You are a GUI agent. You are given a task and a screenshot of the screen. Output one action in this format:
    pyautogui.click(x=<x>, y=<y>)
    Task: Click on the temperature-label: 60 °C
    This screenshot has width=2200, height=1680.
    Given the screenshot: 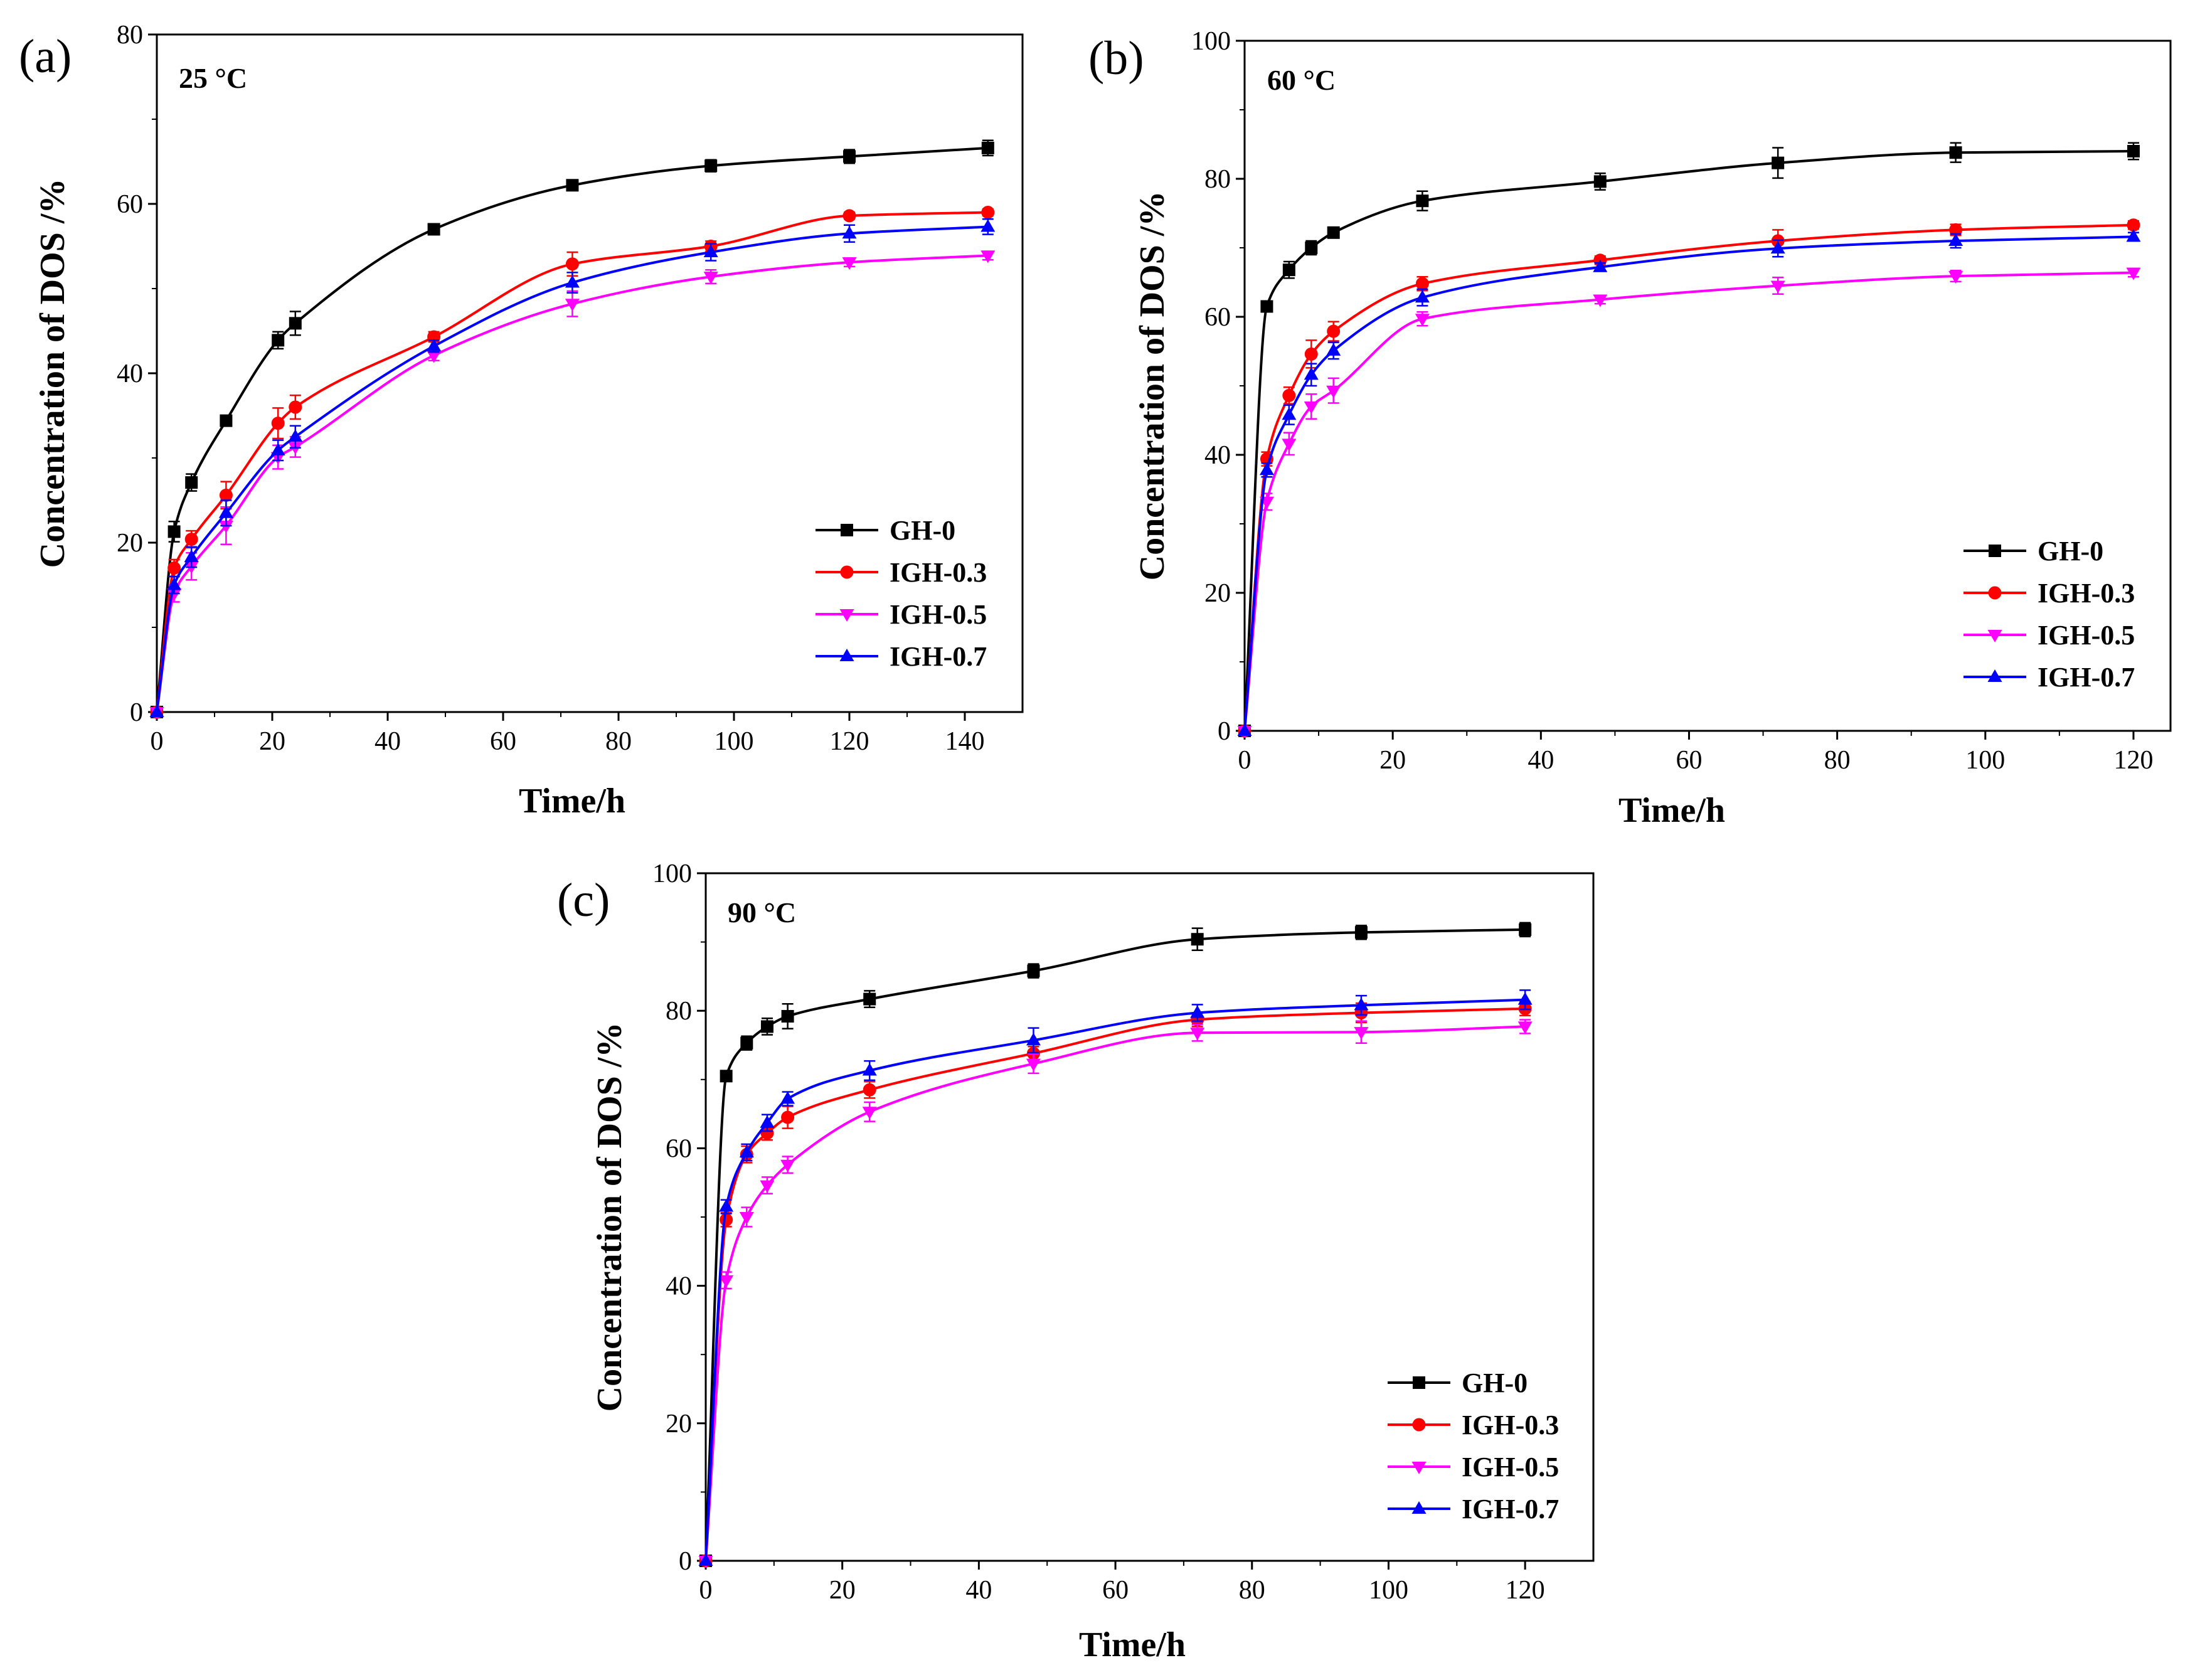 What is the action you would take?
    pyautogui.click(x=1301, y=80)
    